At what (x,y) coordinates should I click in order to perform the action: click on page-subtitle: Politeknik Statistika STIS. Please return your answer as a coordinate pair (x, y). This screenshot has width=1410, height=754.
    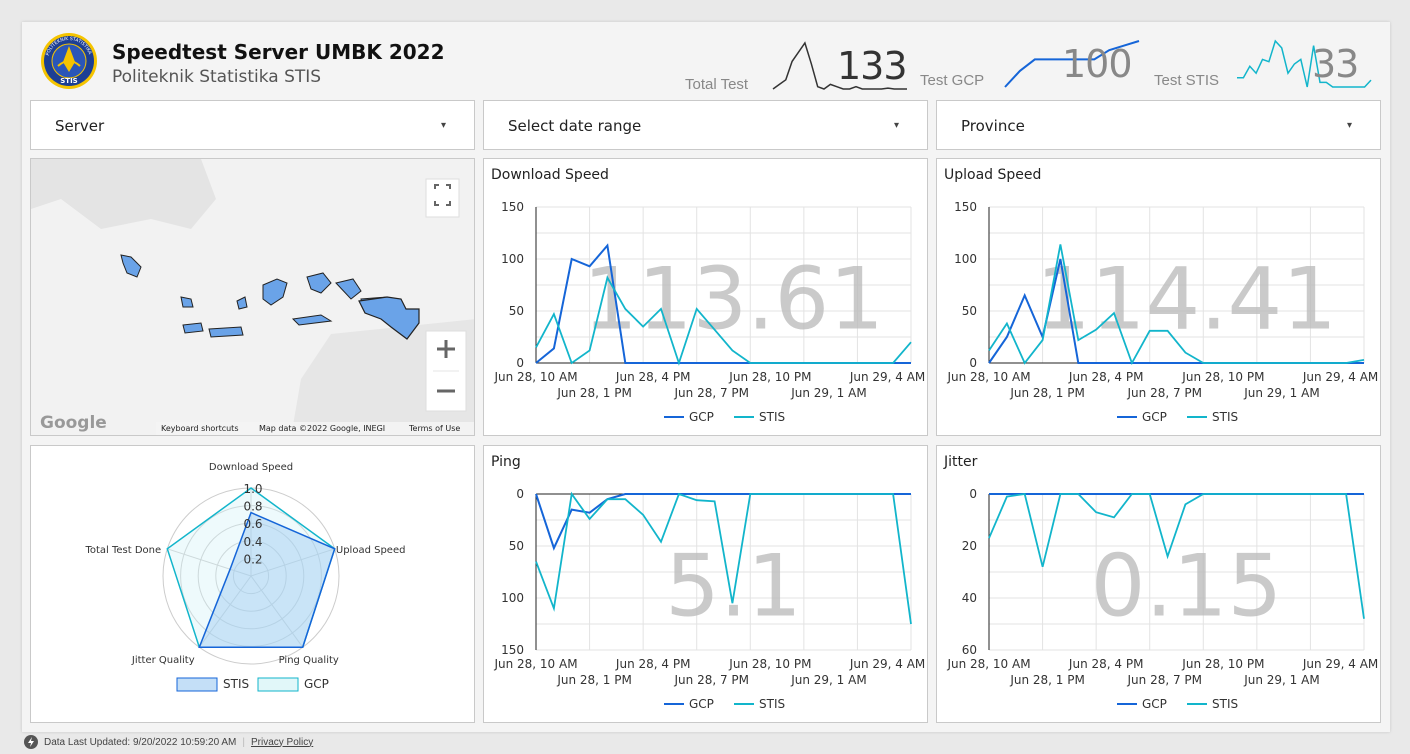
    Looking at the image, I should click on (217, 77).